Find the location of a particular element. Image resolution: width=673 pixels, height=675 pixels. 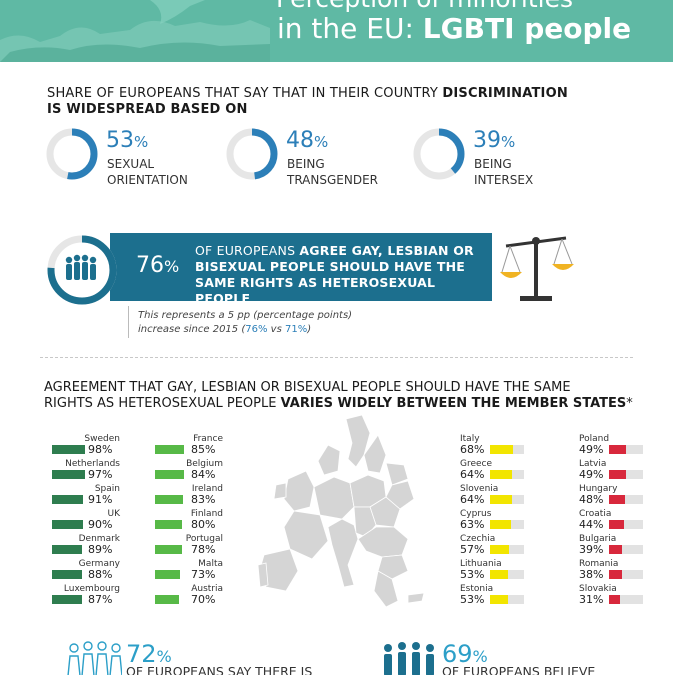

country-name: Slovenia is located at coordinates (479, 489).